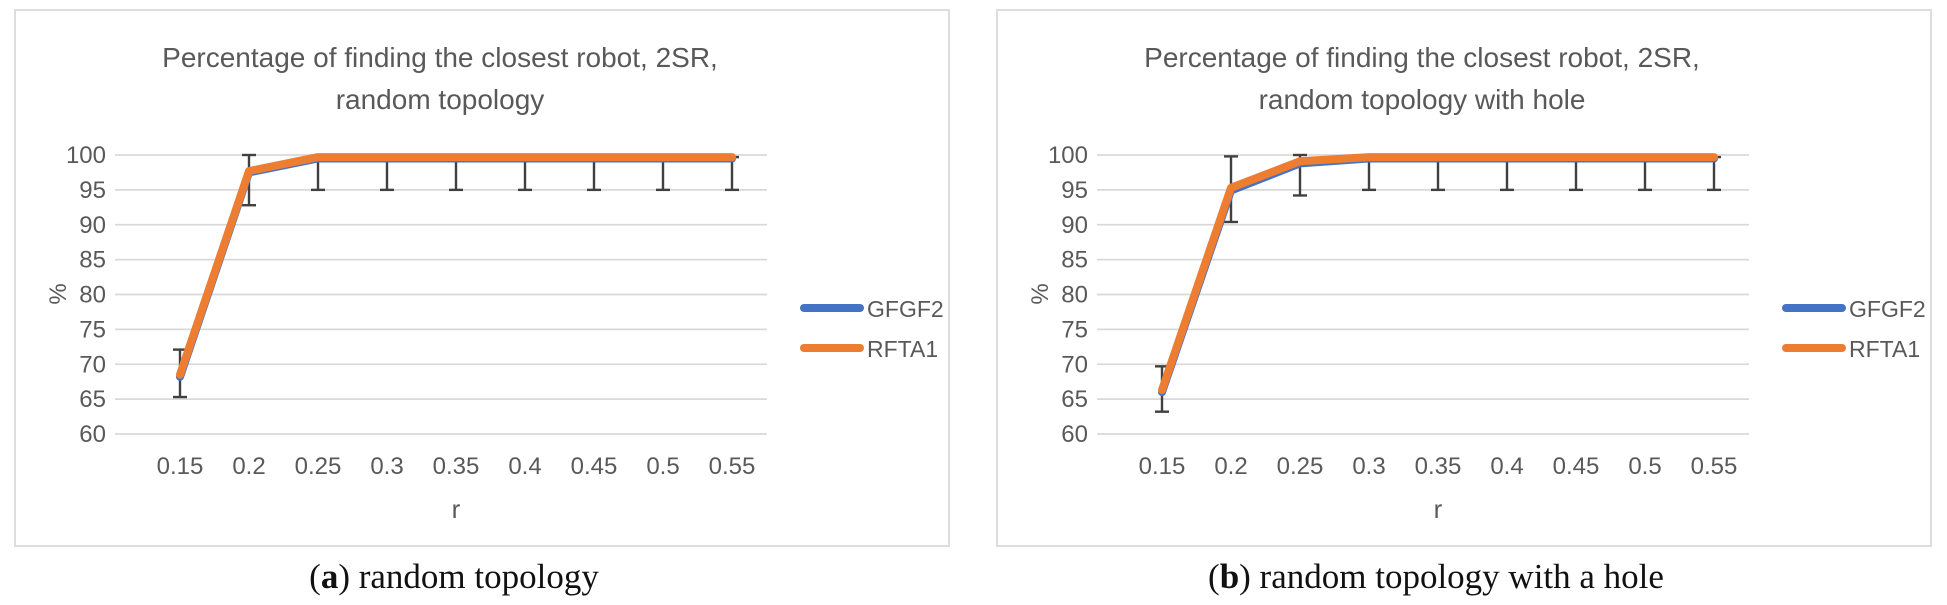 This screenshot has height=605, width=1947. I want to click on caption-a: (a) random topology, so click(454, 577).